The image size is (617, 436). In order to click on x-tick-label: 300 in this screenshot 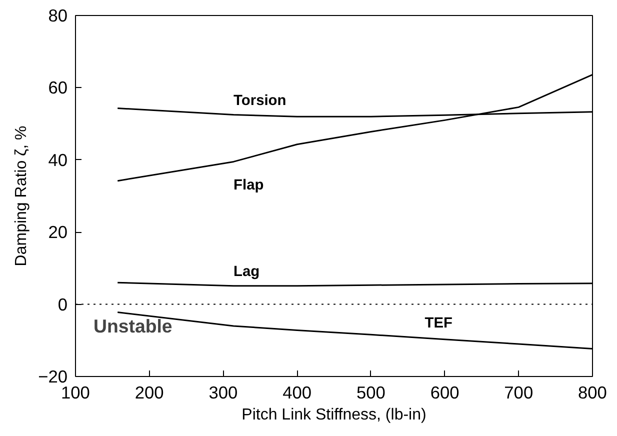, I will do `click(223, 392)`.